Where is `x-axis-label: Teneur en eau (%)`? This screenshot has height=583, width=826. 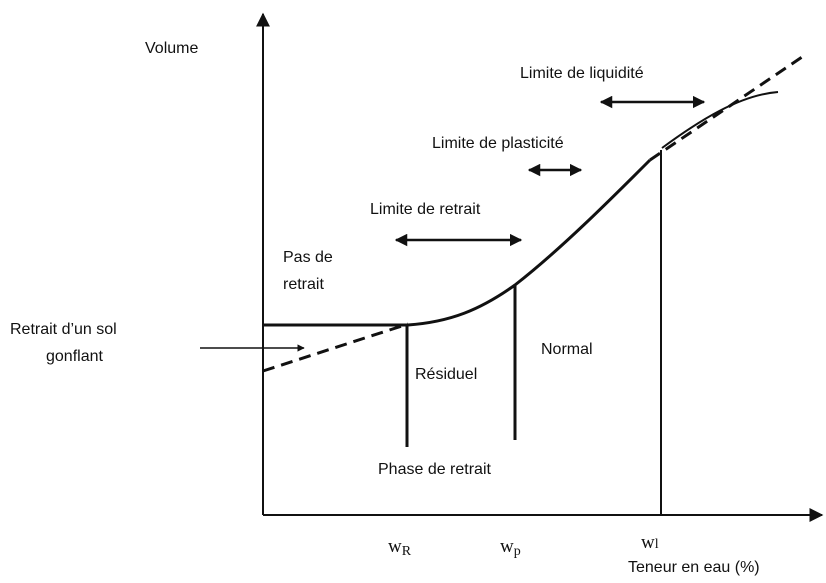 x-axis-label: Teneur en eau (%) is located at coordinates (694, 567).